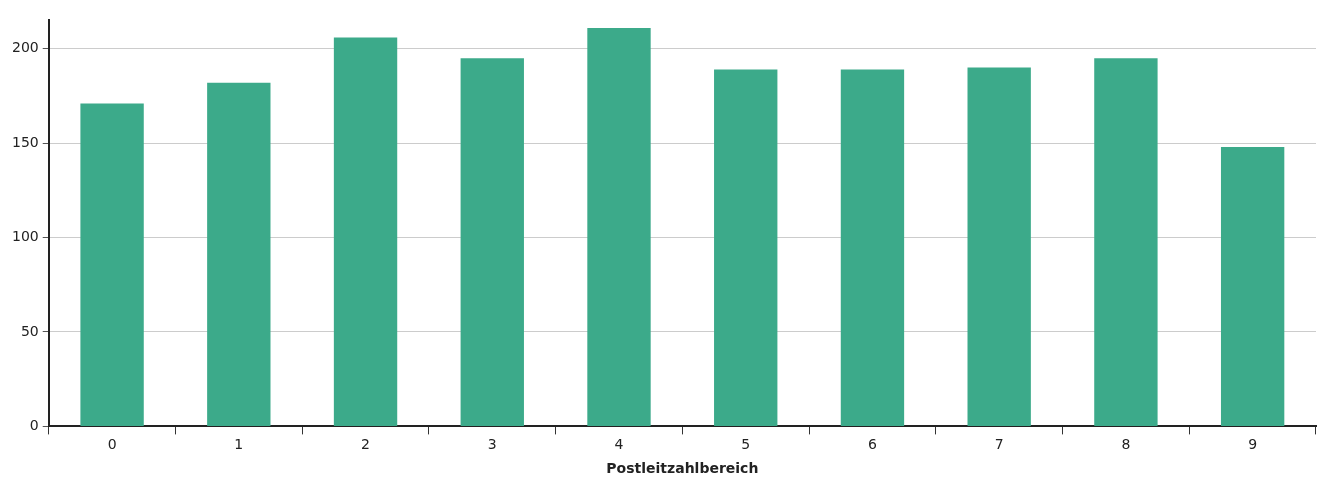 The height and width of the screenshot is (490, 1328). What do you see at coordinates (619, 444) in the screenshot?
I see `x-tick-label: 4` at bounding box center [619, 444].